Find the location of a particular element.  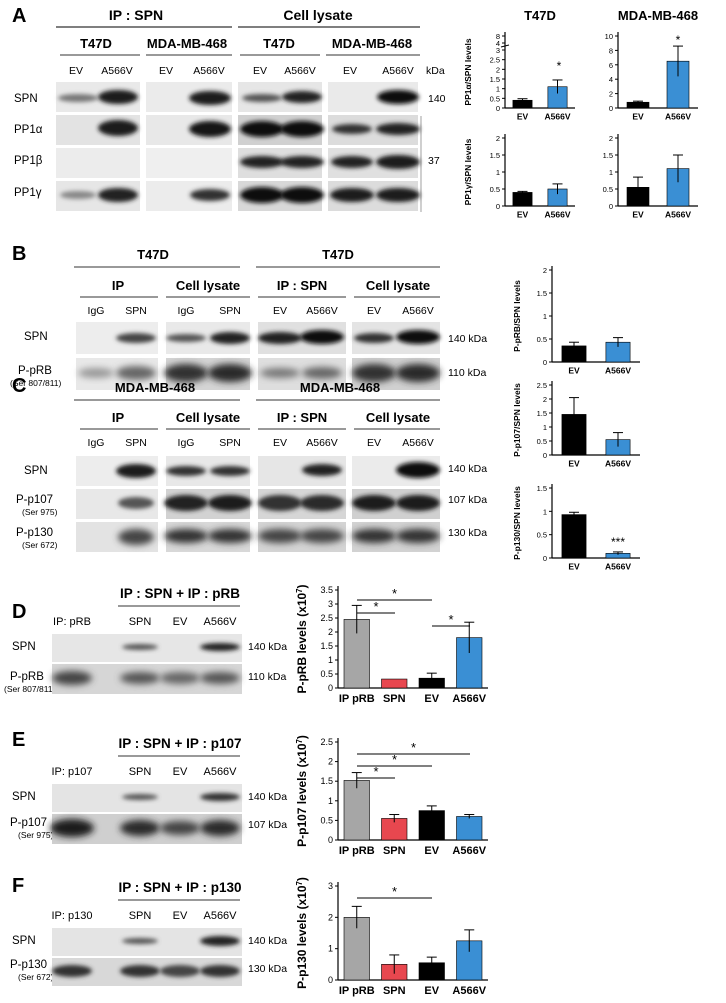

y-tick-label: 8 is located at coordinates (498, 36).